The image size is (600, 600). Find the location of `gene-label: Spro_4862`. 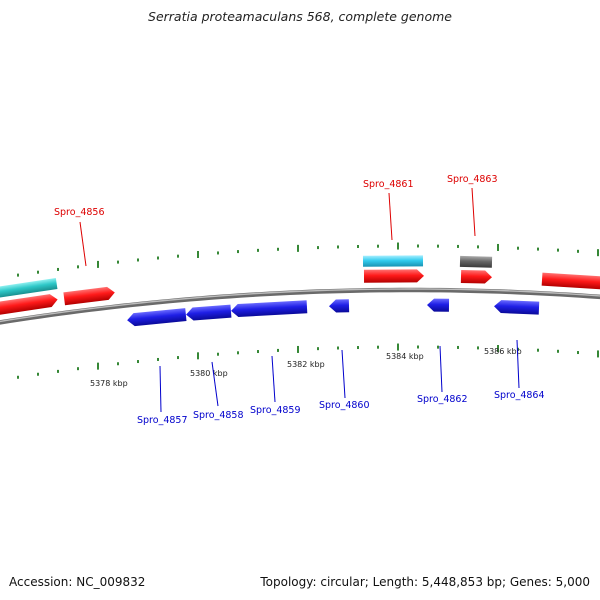

gene-label: Spro_4862 is located at coordinates (442, 399).